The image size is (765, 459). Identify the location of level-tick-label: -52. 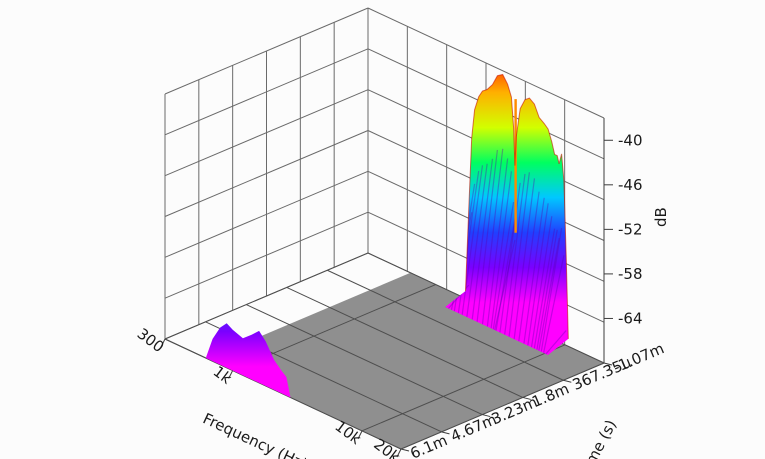
(630, 229).